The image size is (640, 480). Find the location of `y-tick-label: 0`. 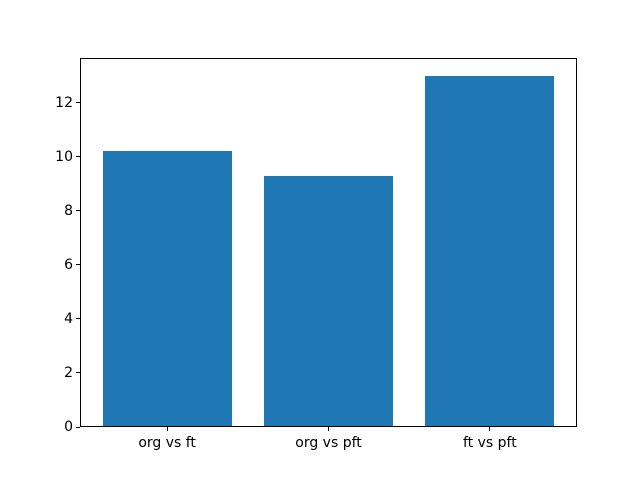

y-tick-label: 0 is located at coordinates (68, 427).